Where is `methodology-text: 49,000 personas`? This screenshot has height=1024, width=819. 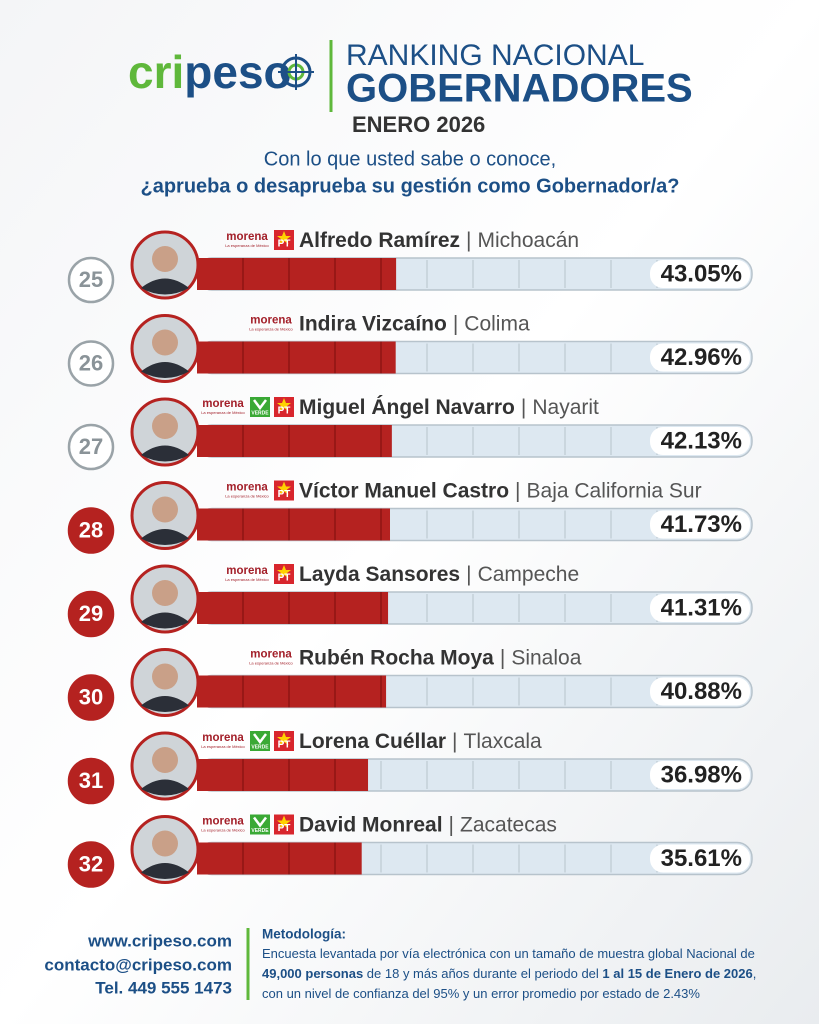 methodology-text: 49,000 personas is located at coordinates (312, 973).